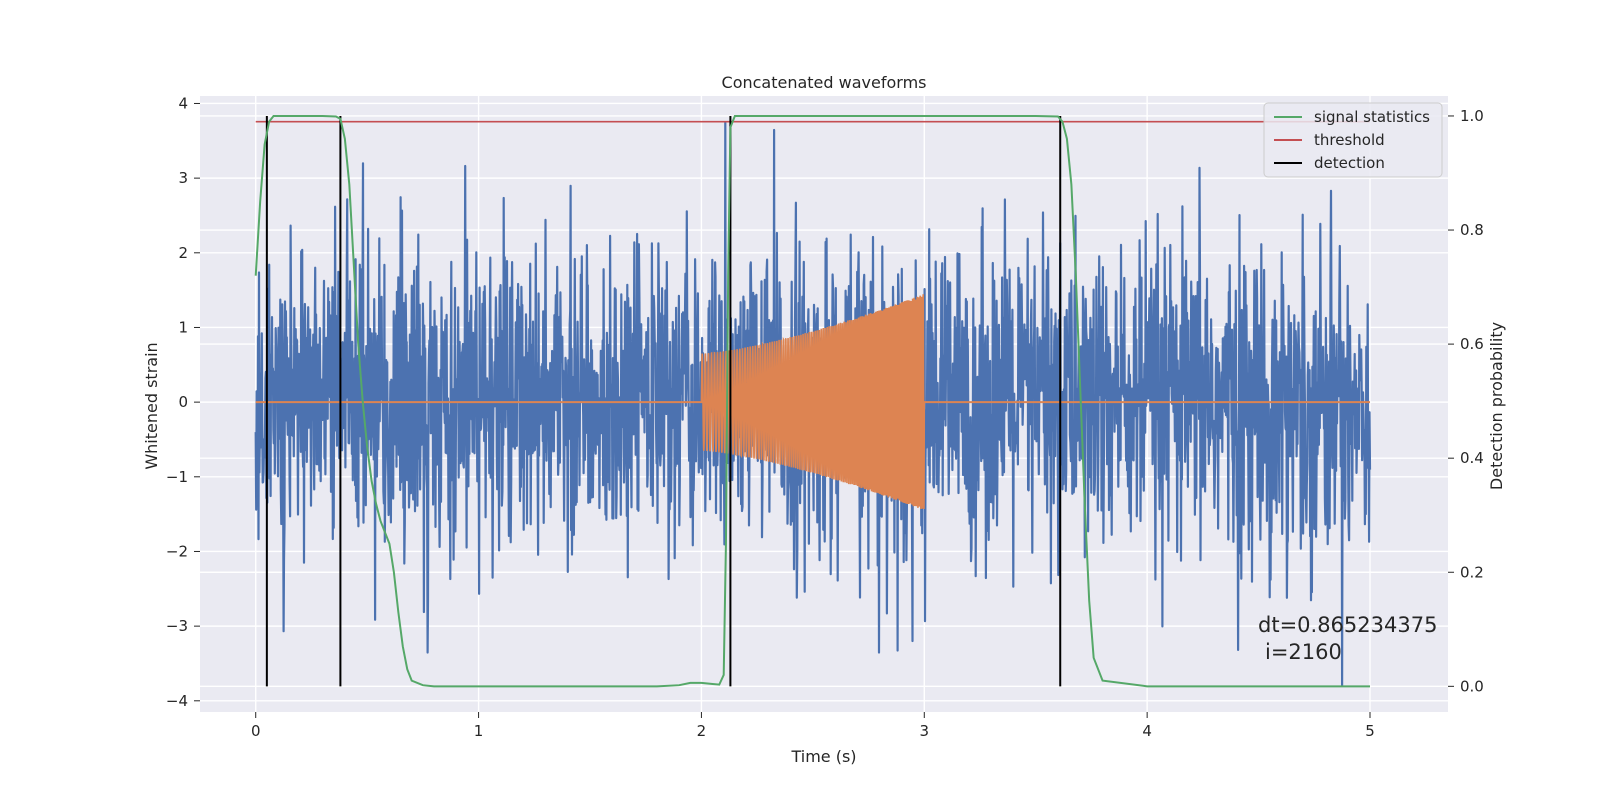 The image size is (1600, 800). I want to click on y-right-tick-label: 0.4, so click(1472, 458).